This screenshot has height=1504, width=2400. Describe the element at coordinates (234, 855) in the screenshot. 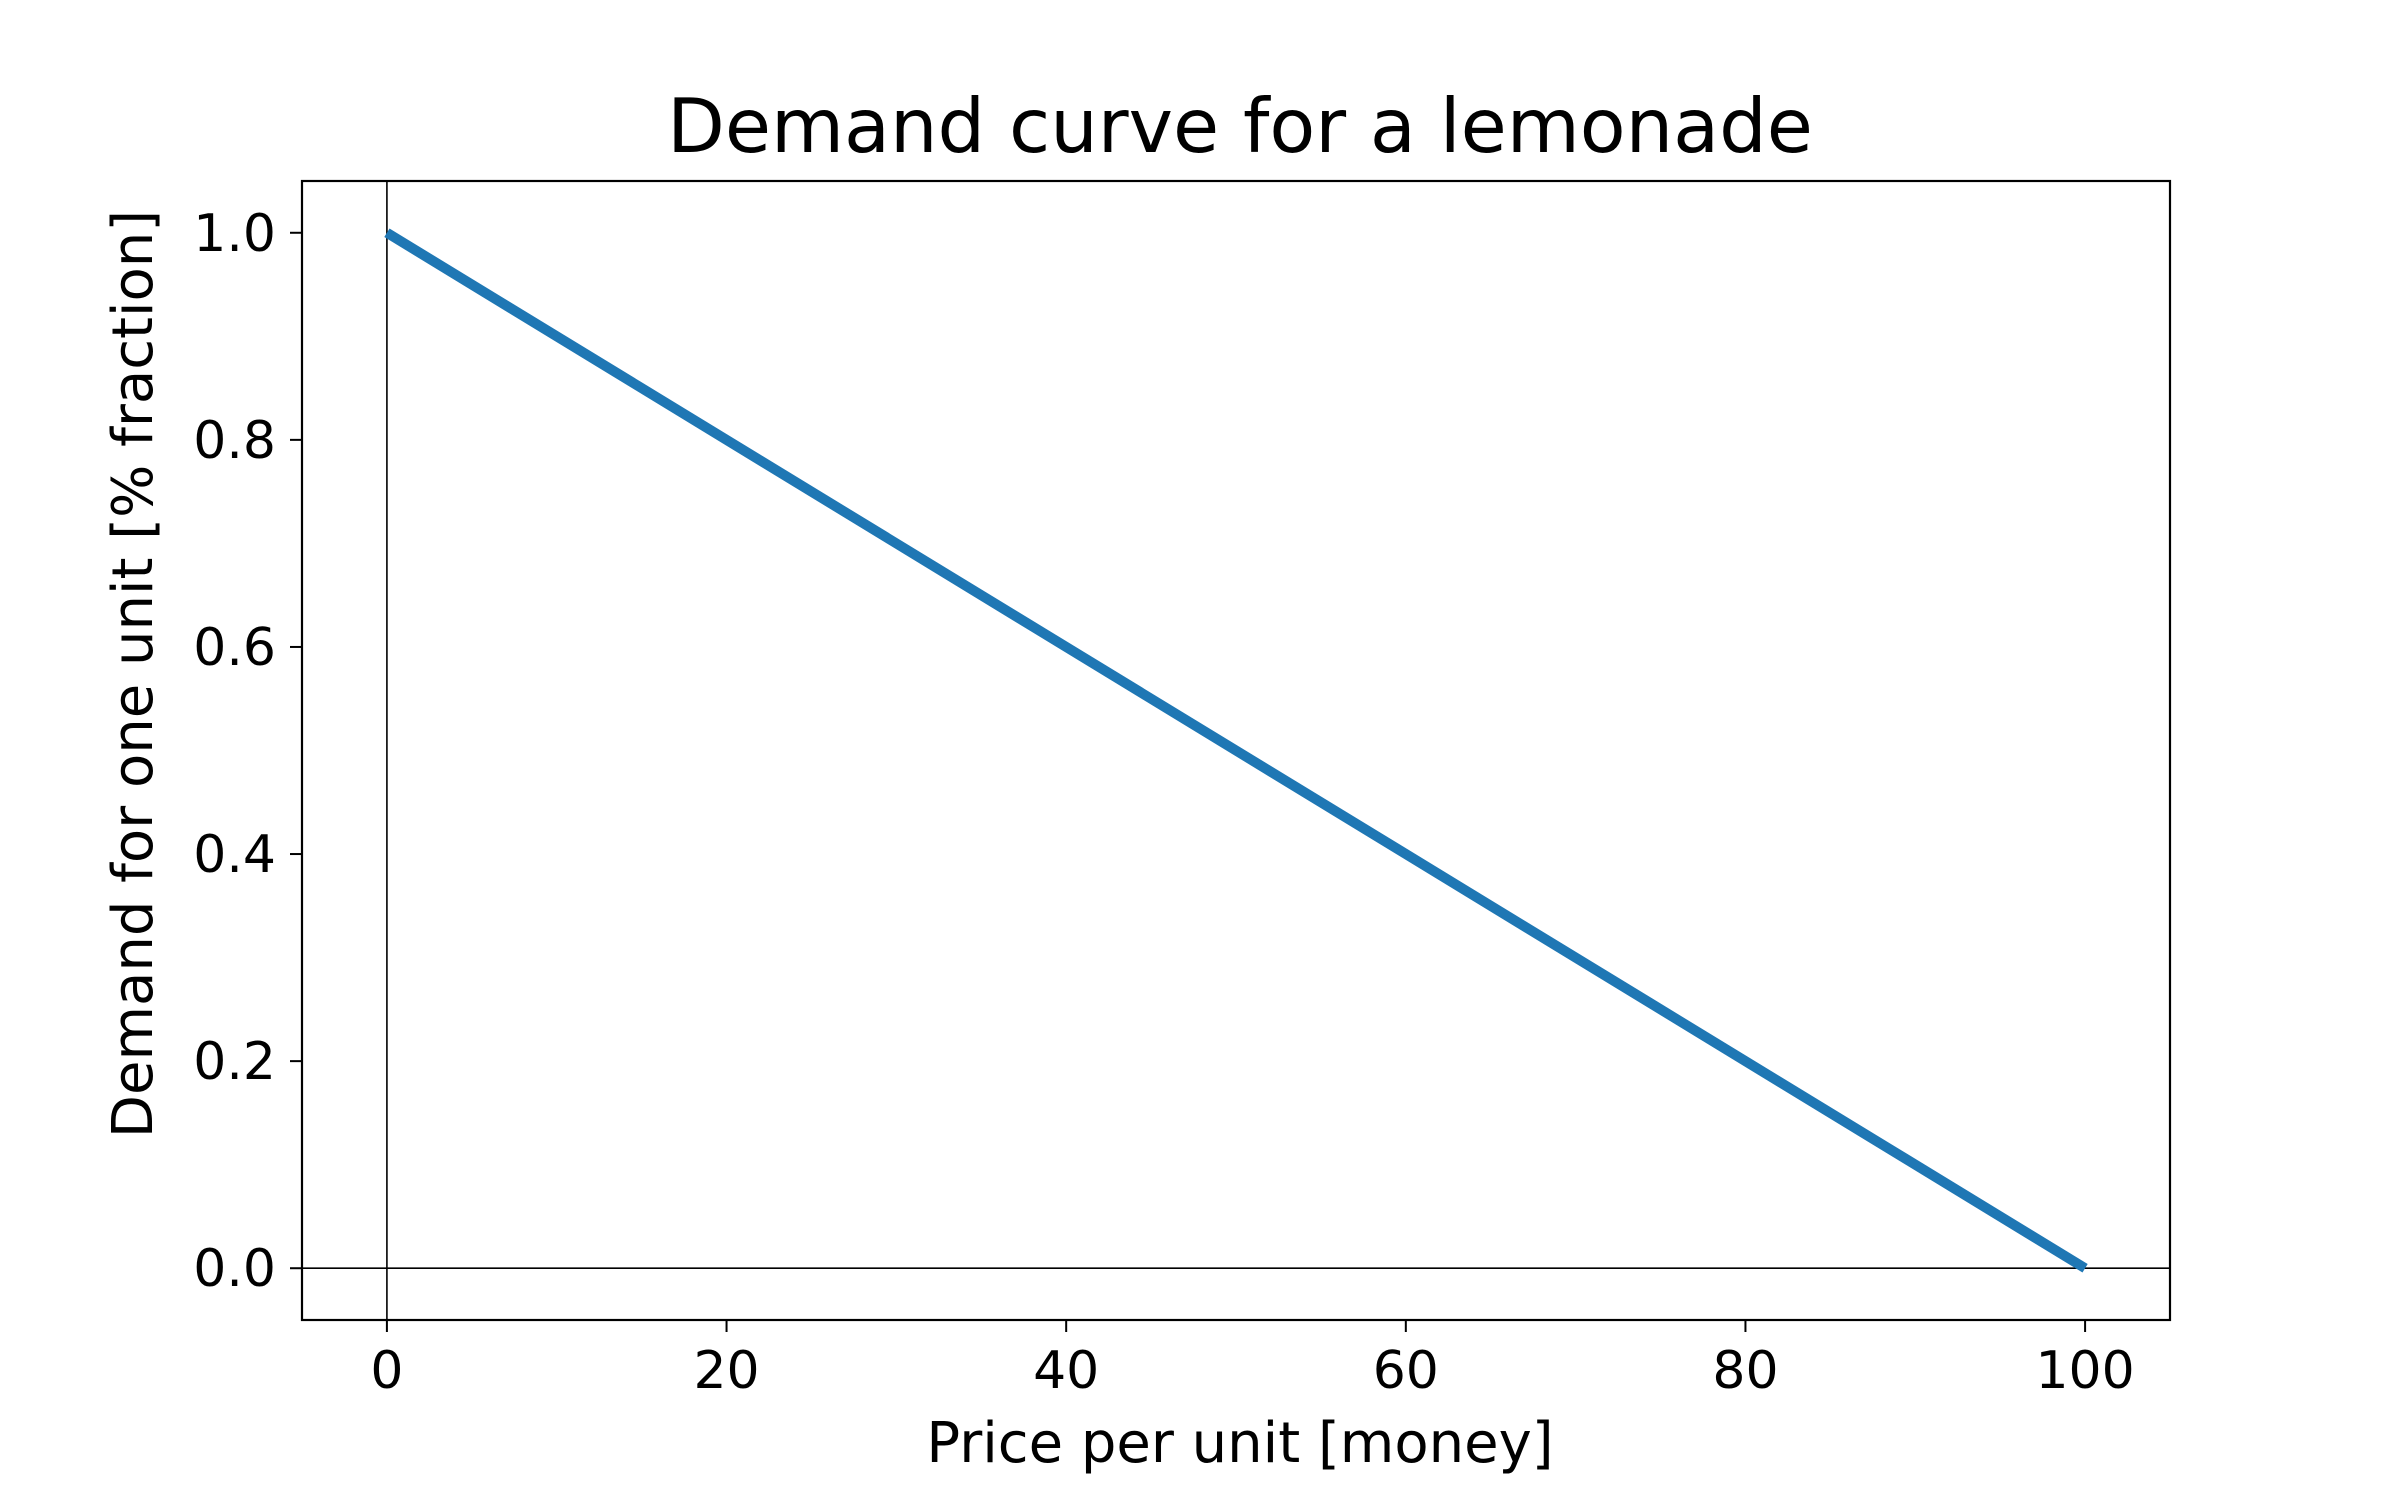

I see `y-tick-label: 0.4` at that location.